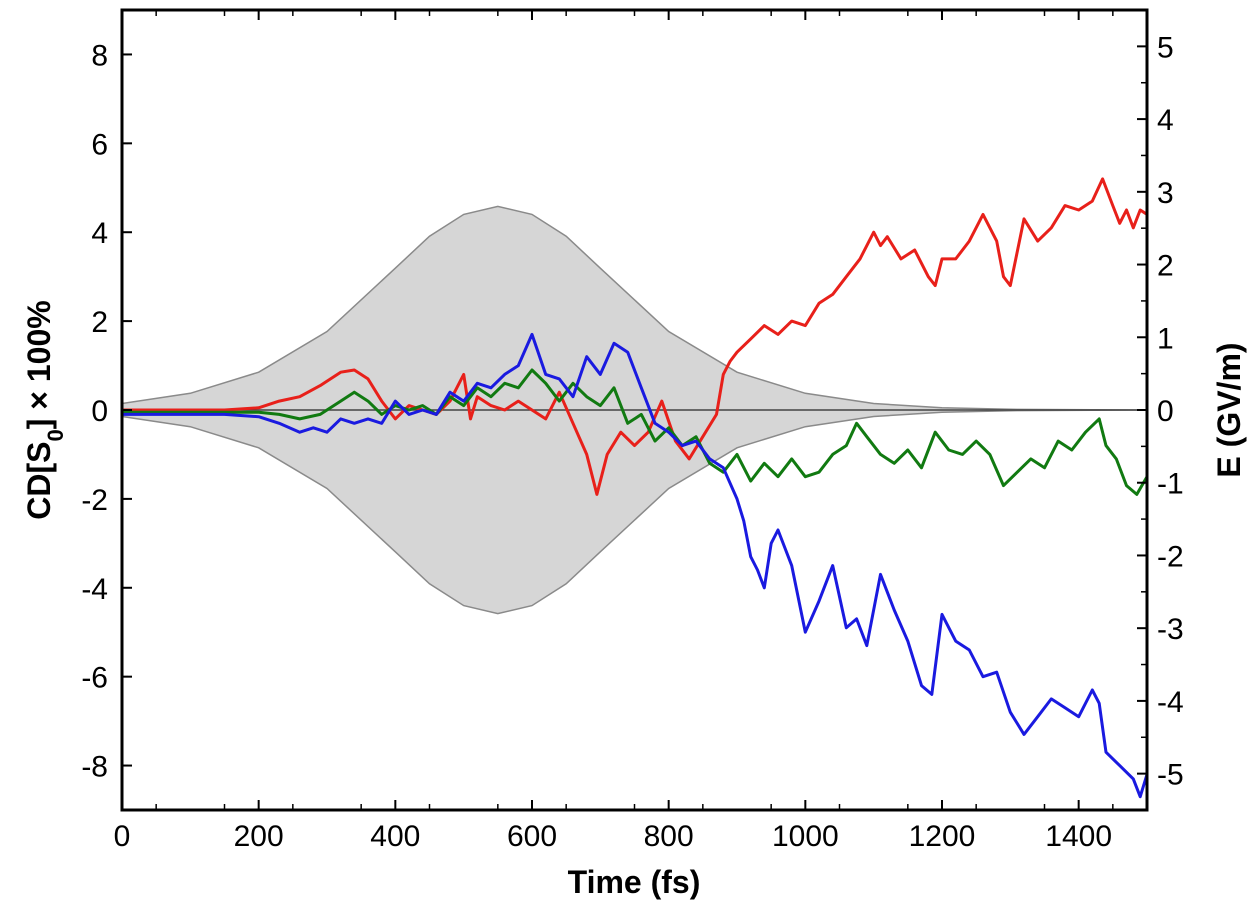 The width and height of the screenshot is (1252, 904). I want to click on y2-tick-label: -3, so click(1170, 629).